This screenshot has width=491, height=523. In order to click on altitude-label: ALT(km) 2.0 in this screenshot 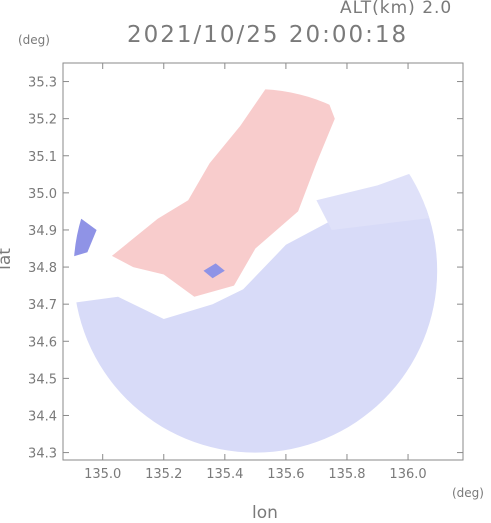, I will do `click(396, 9)`.